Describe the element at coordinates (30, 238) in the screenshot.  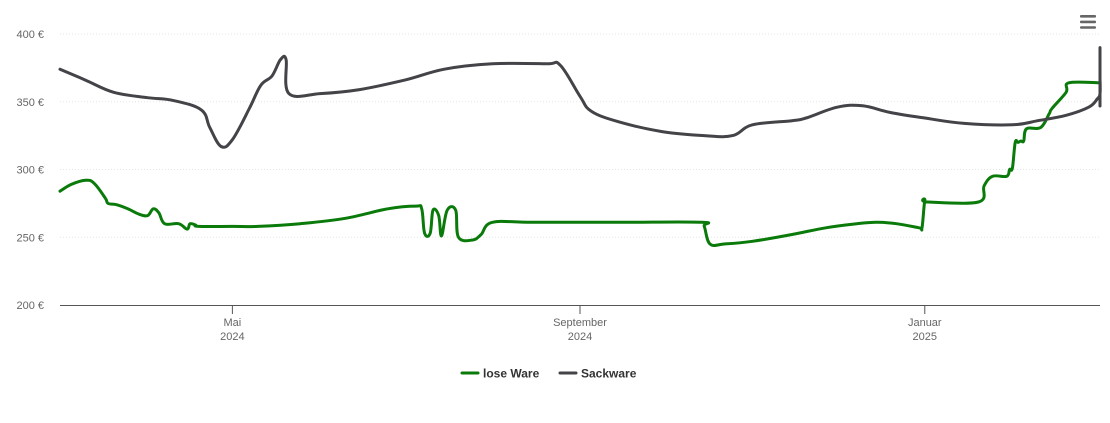
I see `y-tick-label: 250 €` at that location.